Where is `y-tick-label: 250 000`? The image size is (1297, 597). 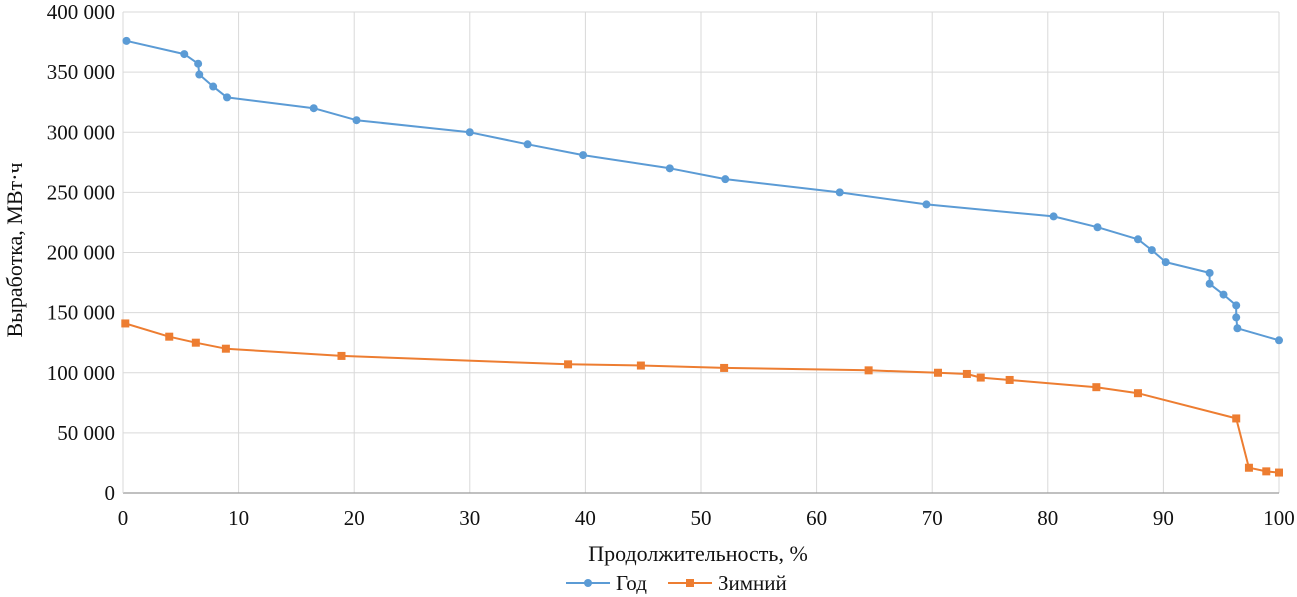
y-tick-label: 250 000 is located at coordinates (81, 192).